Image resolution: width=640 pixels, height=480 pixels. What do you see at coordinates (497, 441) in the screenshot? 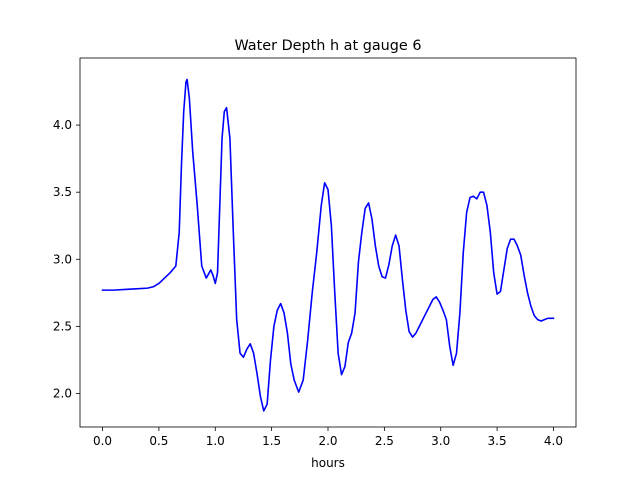
I see `x-tick-label: 3.5` at bounding box center [497, 441].